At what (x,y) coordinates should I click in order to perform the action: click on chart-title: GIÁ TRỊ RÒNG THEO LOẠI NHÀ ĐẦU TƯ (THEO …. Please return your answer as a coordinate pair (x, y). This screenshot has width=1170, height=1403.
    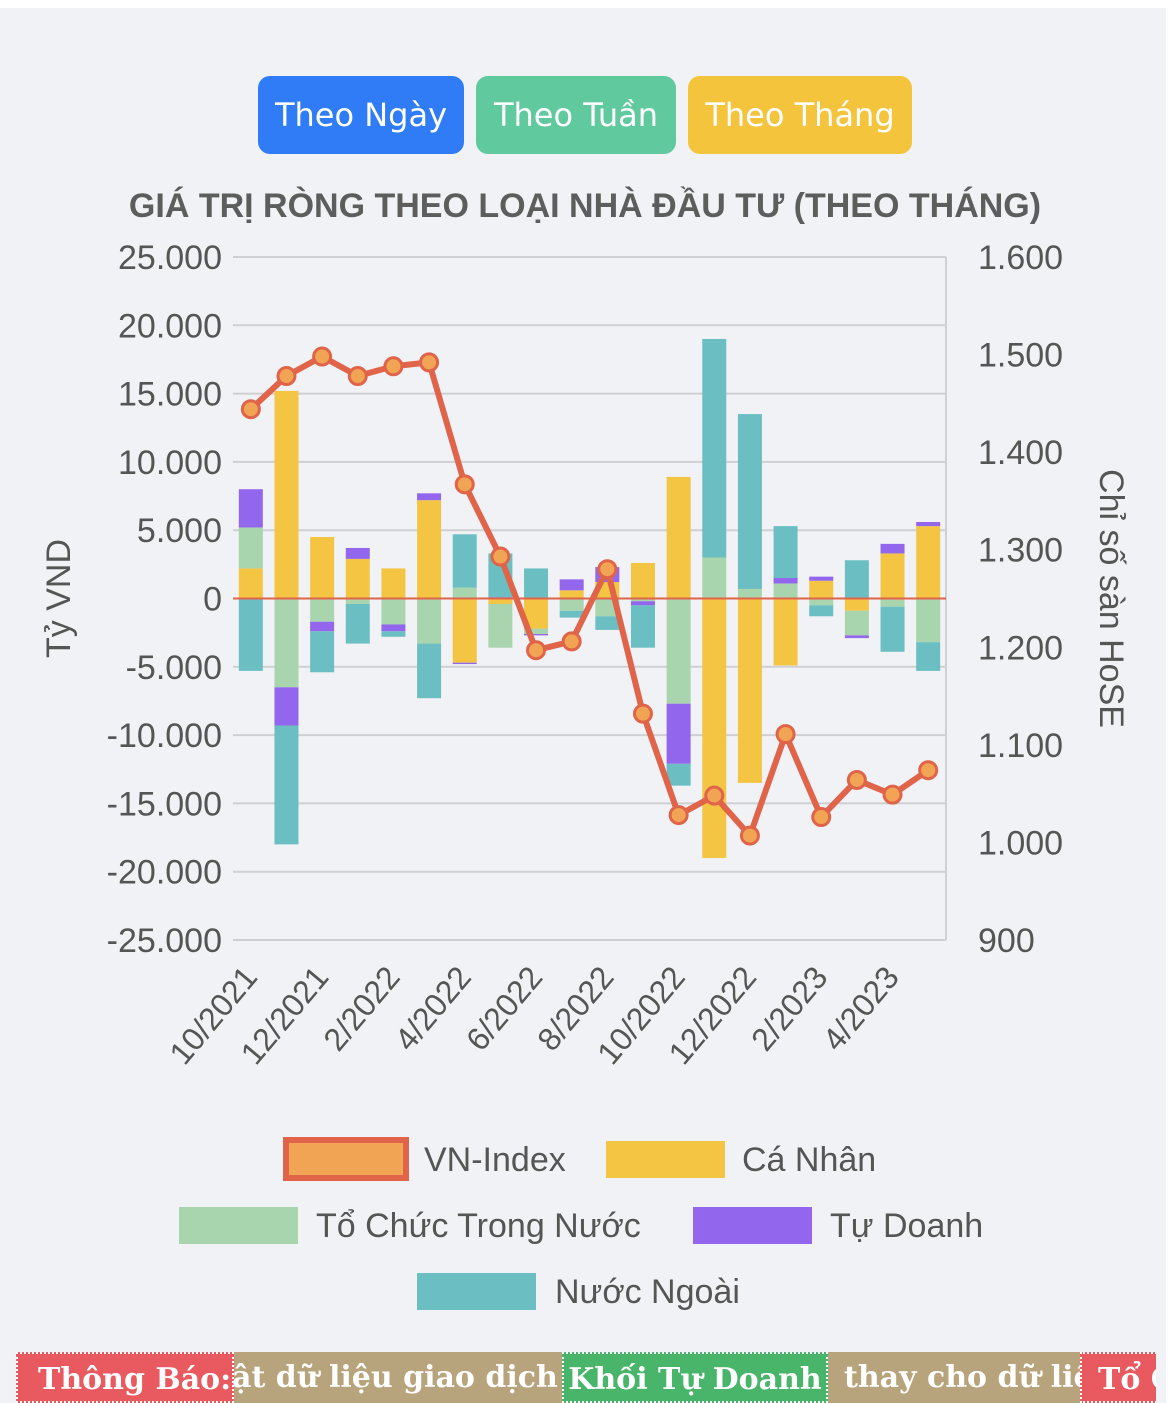
    Looking at the image, I should click on (585, 206).